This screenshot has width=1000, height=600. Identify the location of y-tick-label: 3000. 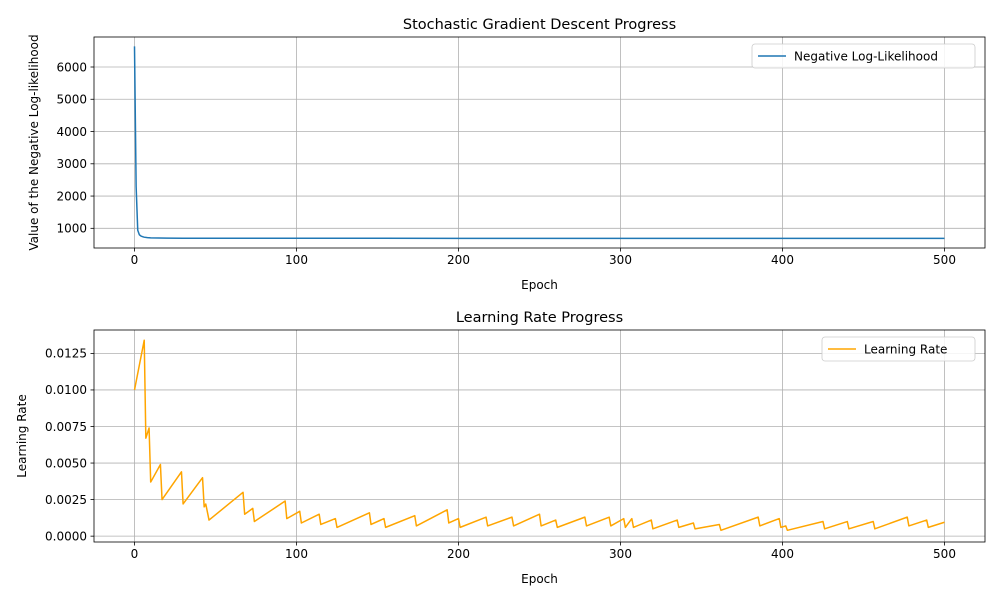
(71, 164).